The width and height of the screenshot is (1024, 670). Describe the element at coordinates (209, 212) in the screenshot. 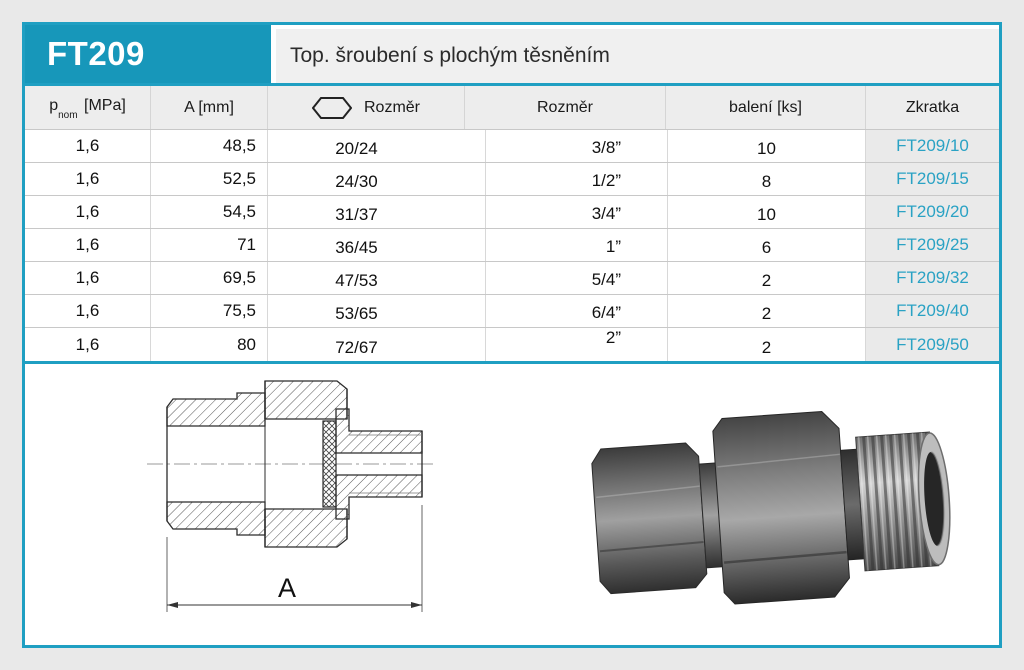

I see `cell-a: 54,5` at that location.